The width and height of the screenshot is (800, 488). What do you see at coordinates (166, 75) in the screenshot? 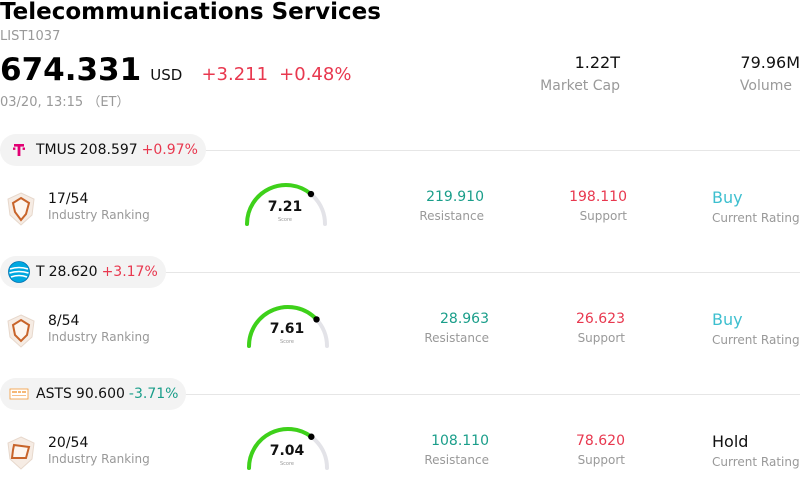
I see `currency: USD` at bounding box center [166, 75].